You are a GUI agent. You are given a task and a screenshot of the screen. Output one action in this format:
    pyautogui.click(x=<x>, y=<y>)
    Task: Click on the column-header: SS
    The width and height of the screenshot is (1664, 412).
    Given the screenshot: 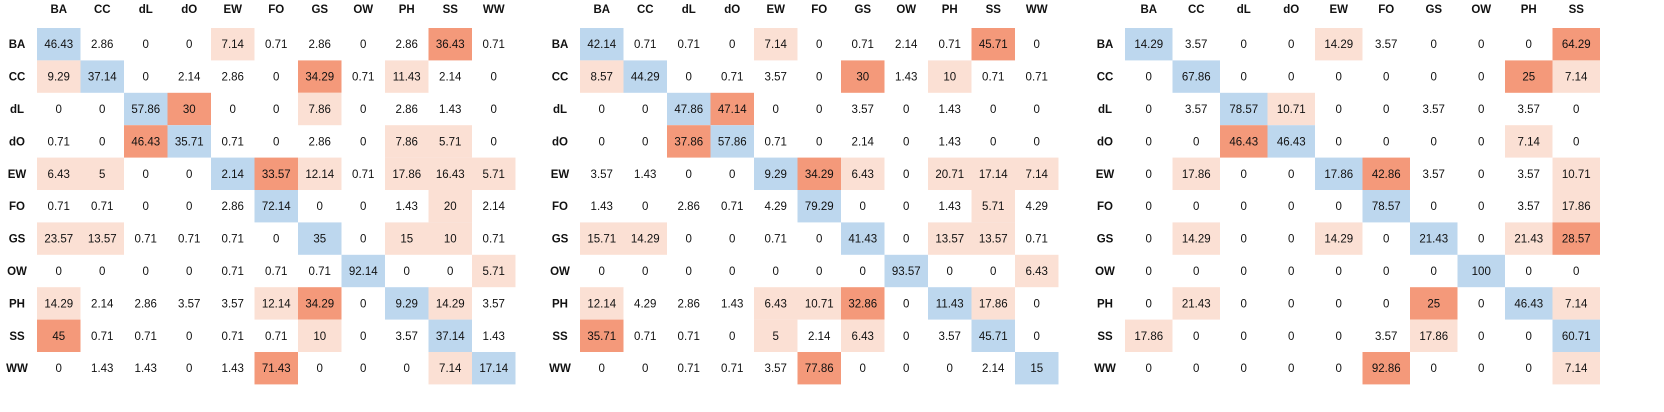 What is the action you would take?
    pyautogui.click(x=451, y=10)
    